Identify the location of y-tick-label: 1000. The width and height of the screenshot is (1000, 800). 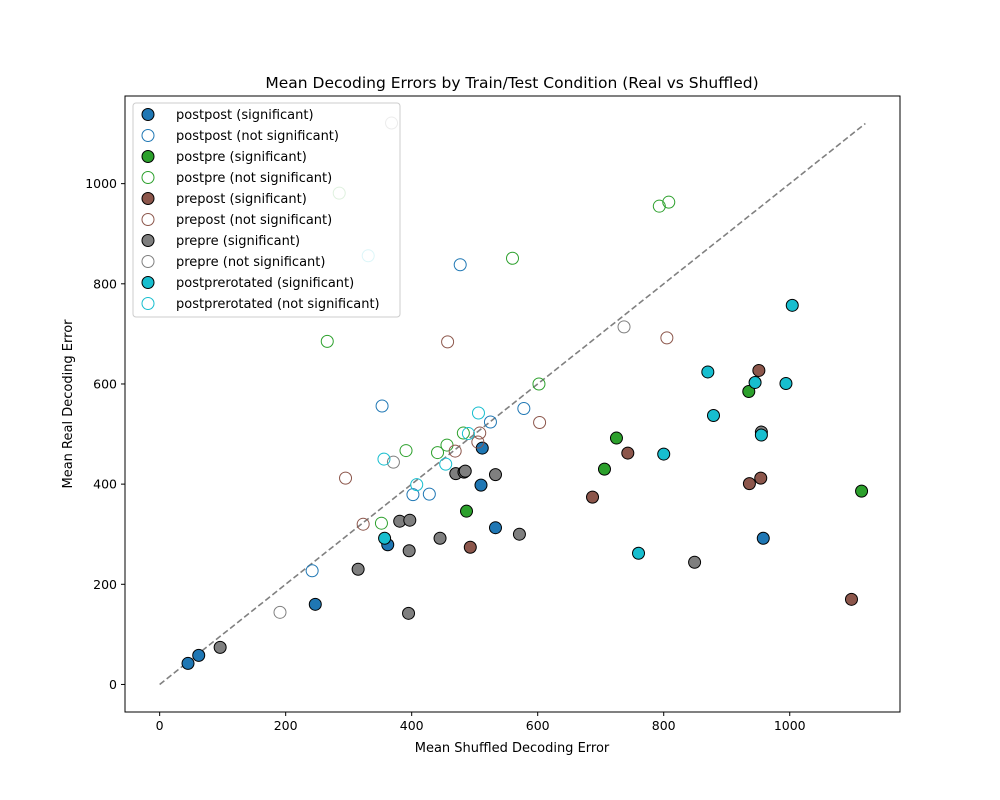
(101, 183).